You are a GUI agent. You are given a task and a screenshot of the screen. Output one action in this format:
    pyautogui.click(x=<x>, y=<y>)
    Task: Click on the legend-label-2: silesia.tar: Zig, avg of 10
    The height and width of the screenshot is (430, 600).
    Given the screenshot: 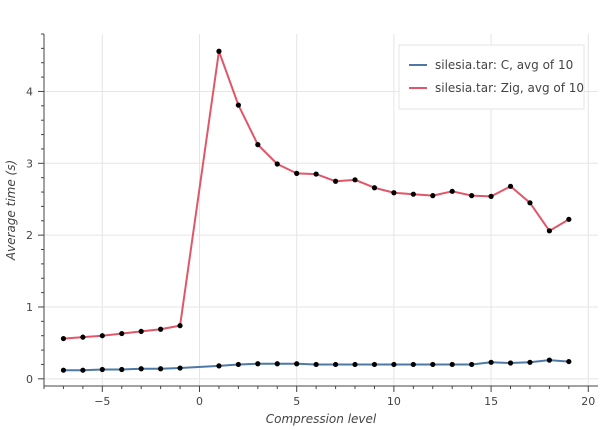 What is the action you would take?
    pyautogui.click(x=509, y=88)
    